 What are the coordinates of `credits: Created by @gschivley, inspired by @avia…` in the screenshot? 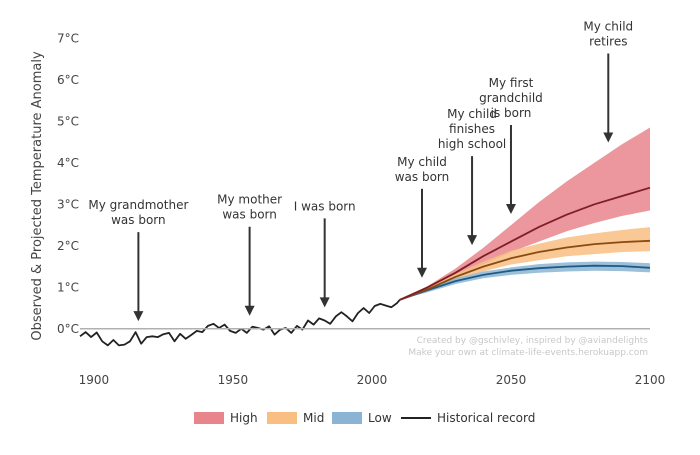 It's located at (528, 347).